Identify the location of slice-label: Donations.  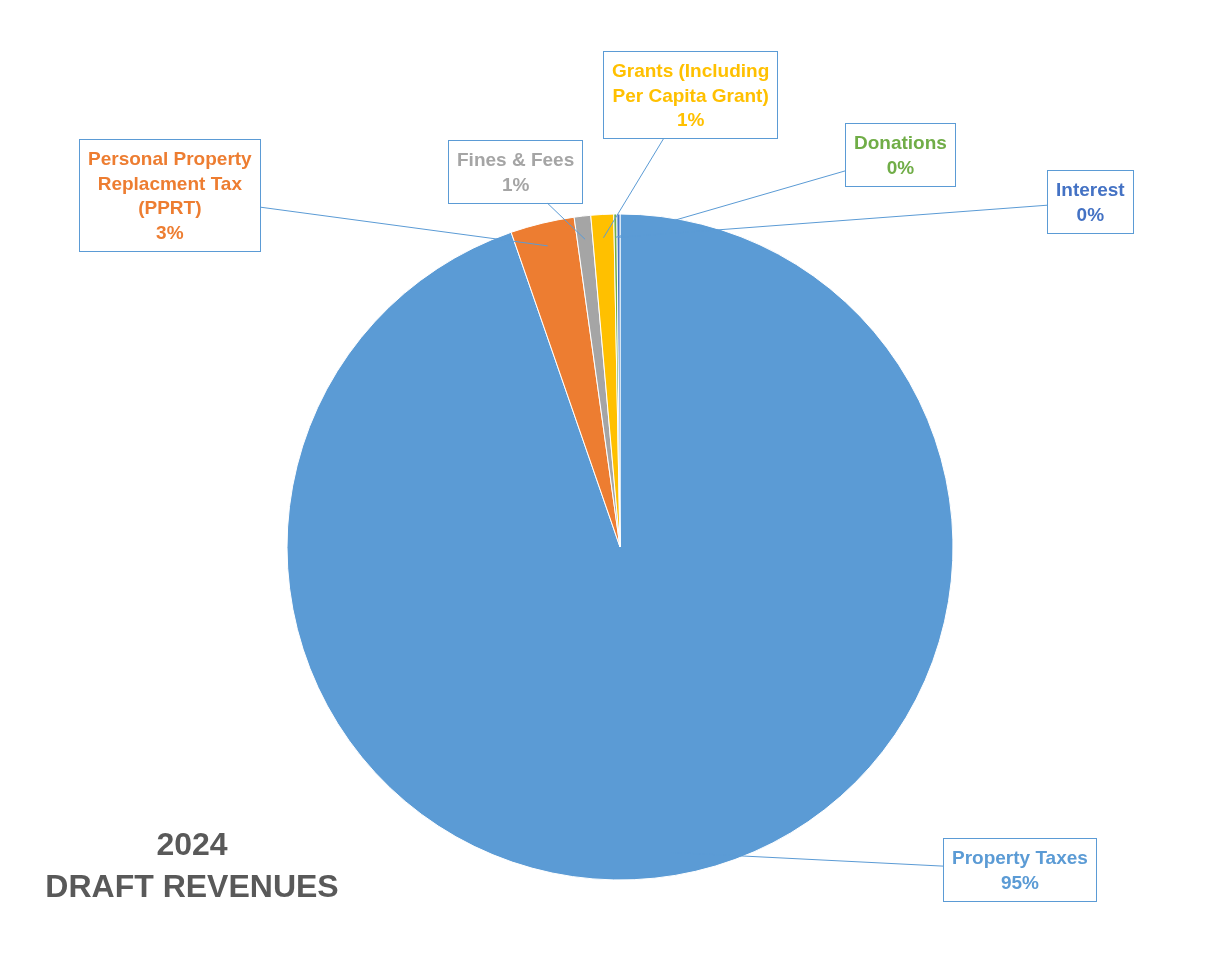
(900, 142).